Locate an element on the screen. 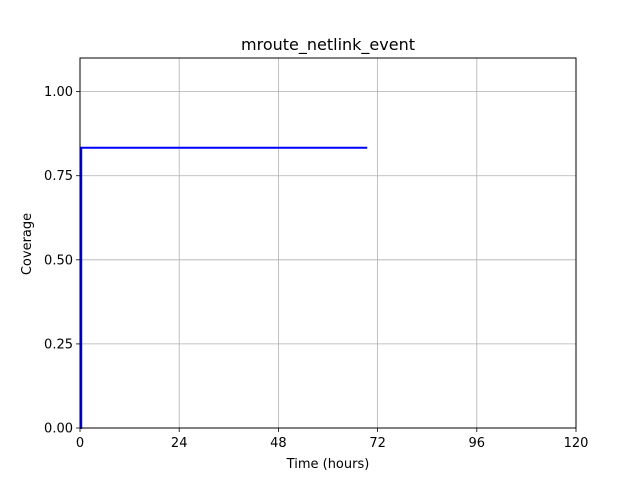 The height and width of the screenshot is (480, 640). chart-title: mroute_netlink_event is located at coordinates (328, 45).